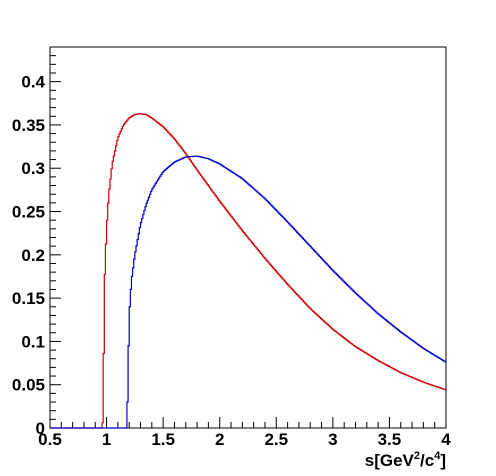  What do you see at coordinates (33, 168) in the screenshot?
I see `y-tick-label: 0.3` at bounding box center [33, 168].